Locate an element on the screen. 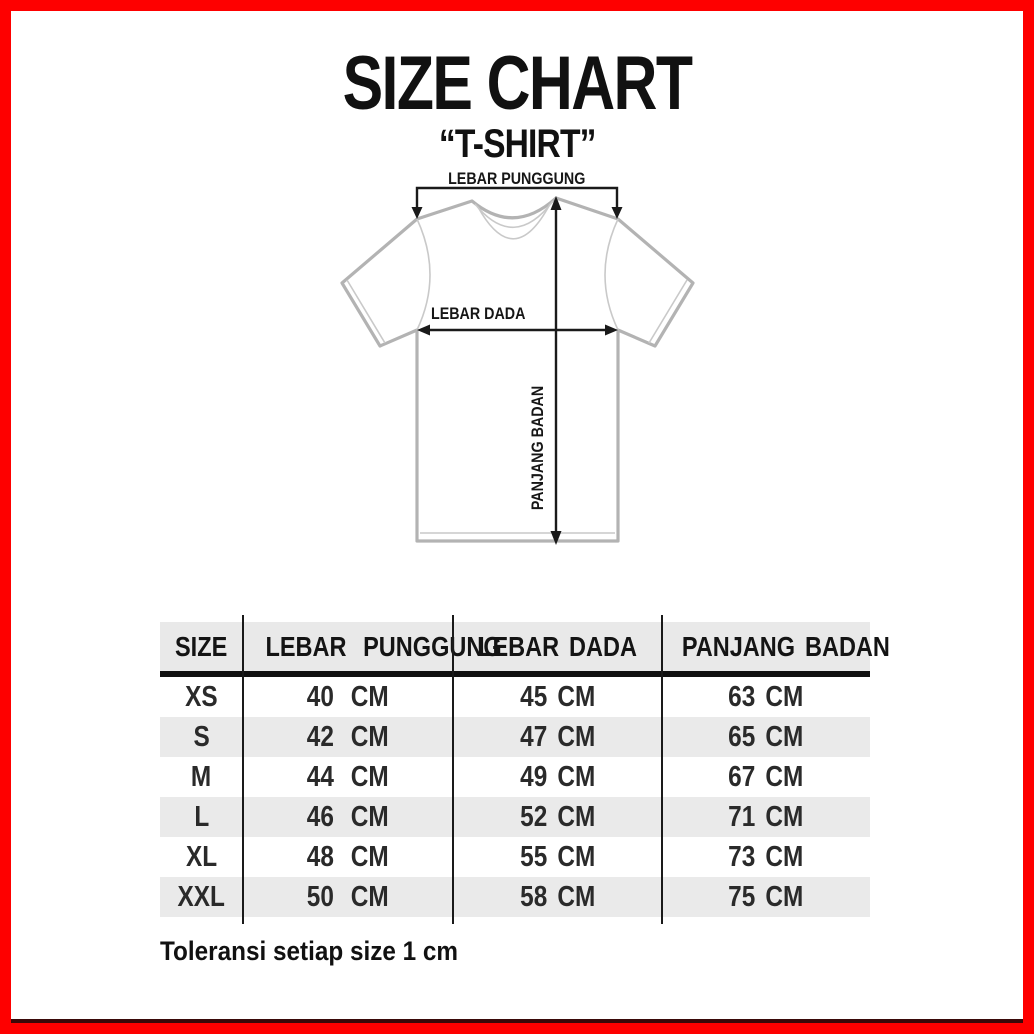 The height and width of the screenshot is (1034, 1034). cell-panjang-badan: 67 CM is located at coordinates (766, 776).